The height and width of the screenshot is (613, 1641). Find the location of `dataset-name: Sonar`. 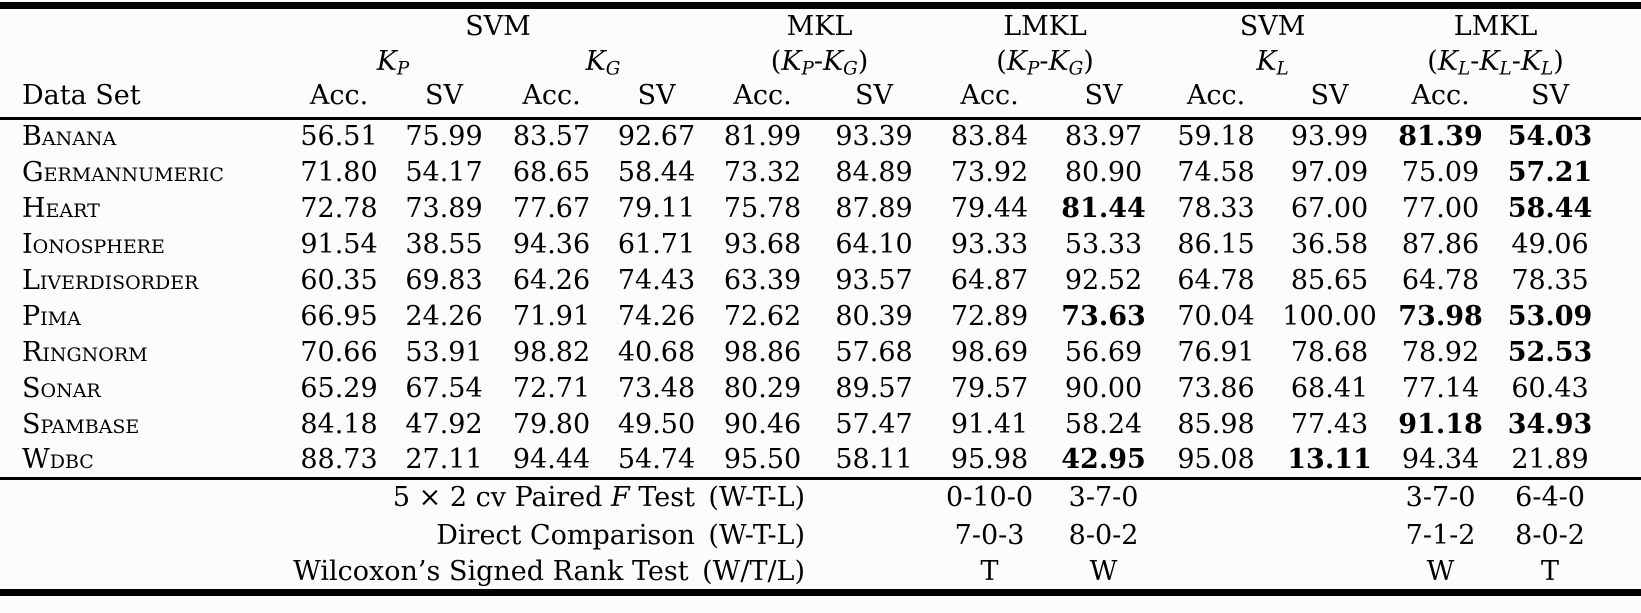

dataset-name: Sonar is located at coordinates (61, 388).